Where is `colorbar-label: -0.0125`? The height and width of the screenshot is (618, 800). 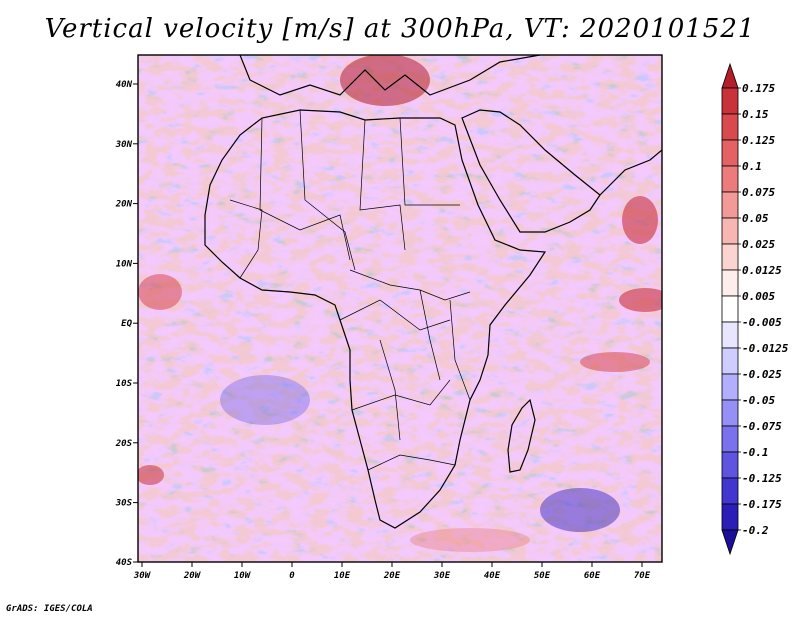 colorbar-label: -0.0125 is located at coordinates (765, 348).